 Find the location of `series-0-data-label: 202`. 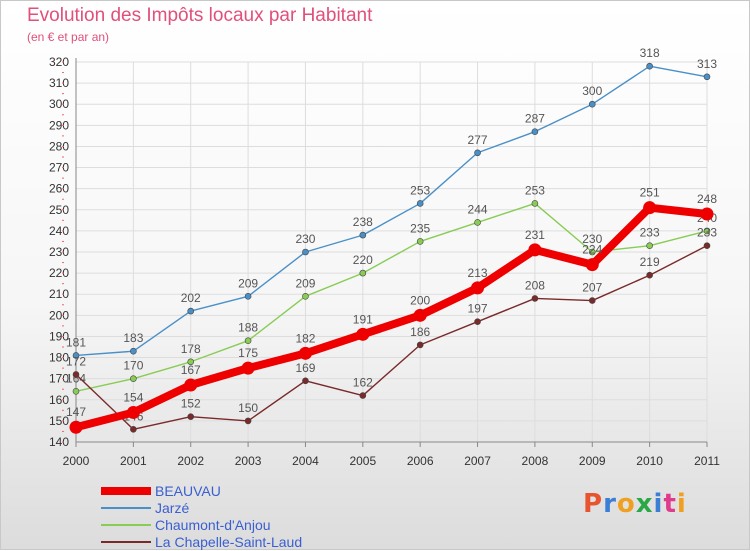

series-0-data-label: 202 is located at coordinates (191, 298).